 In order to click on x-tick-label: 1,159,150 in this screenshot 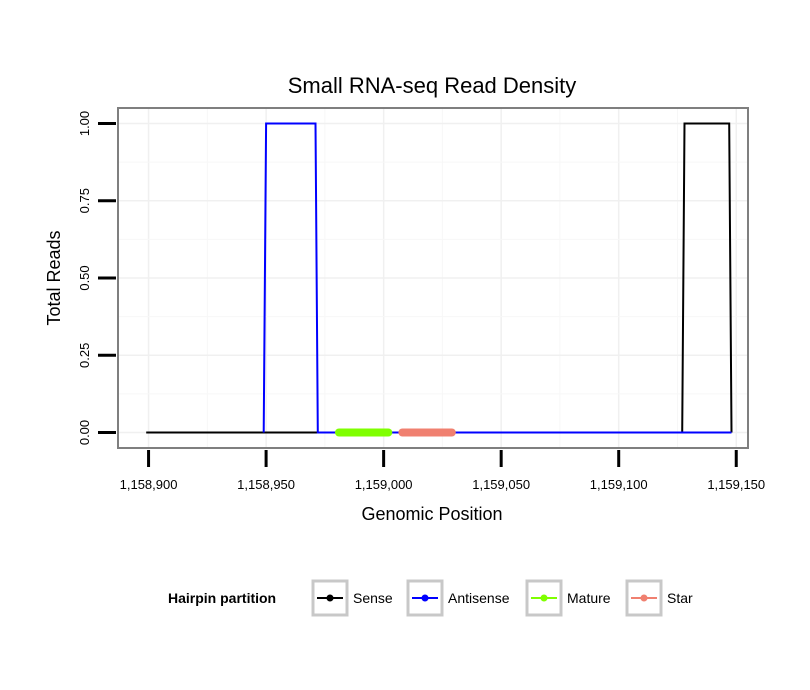, I will do `click(736, 484)`.